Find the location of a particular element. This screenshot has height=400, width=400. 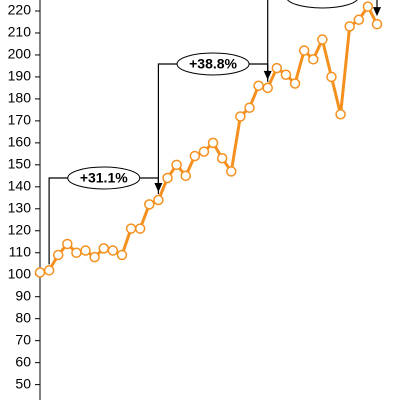

y-tick-label: 190 is located at coordinates (20, 76).